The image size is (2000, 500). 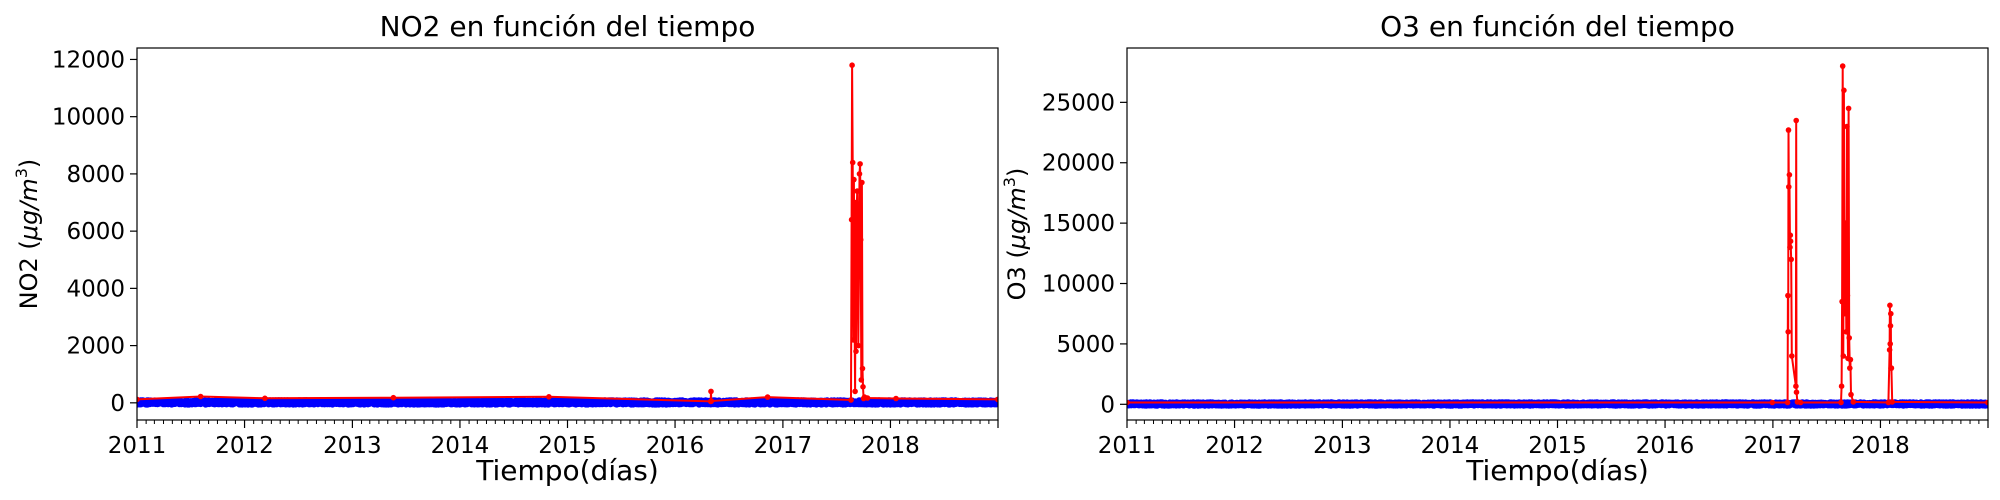 I want to click on y-tick-label: 15000, so click(x=1078, y=224).